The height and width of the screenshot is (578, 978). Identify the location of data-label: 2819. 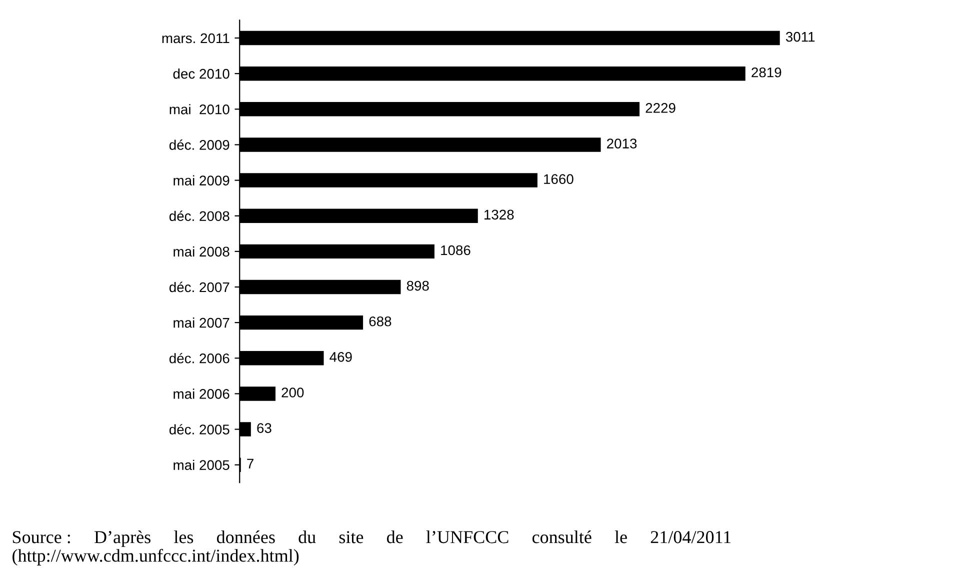
(767, 72).